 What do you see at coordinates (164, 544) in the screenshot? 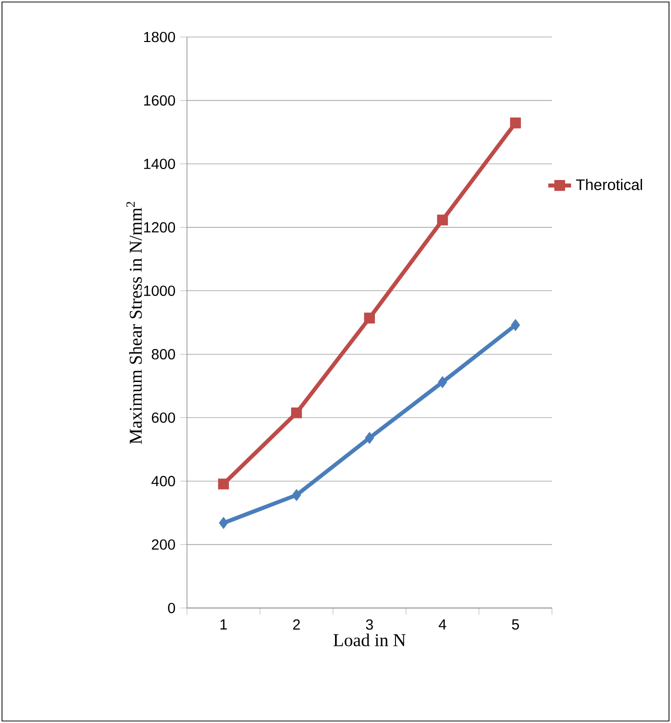
I see `y-tick-label: 200` at bounding box center [164, 544].